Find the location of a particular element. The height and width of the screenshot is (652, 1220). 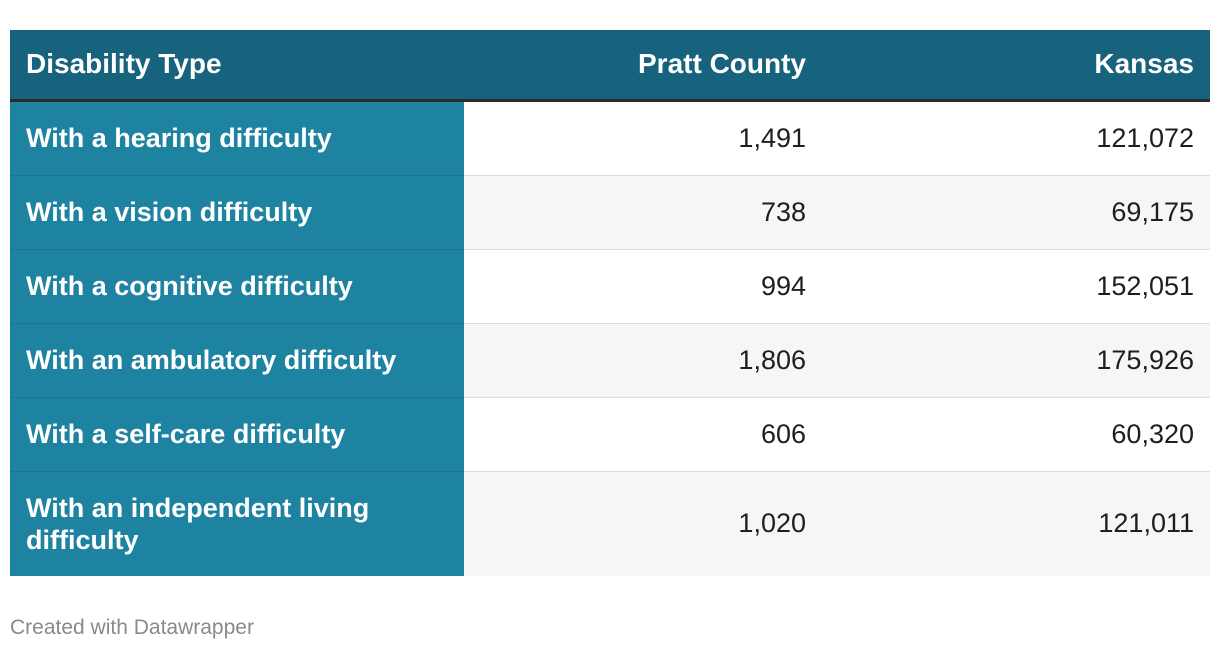

table-row: With a hearing difficulty 1,491 121,072 is located at coordinates (610, 138).